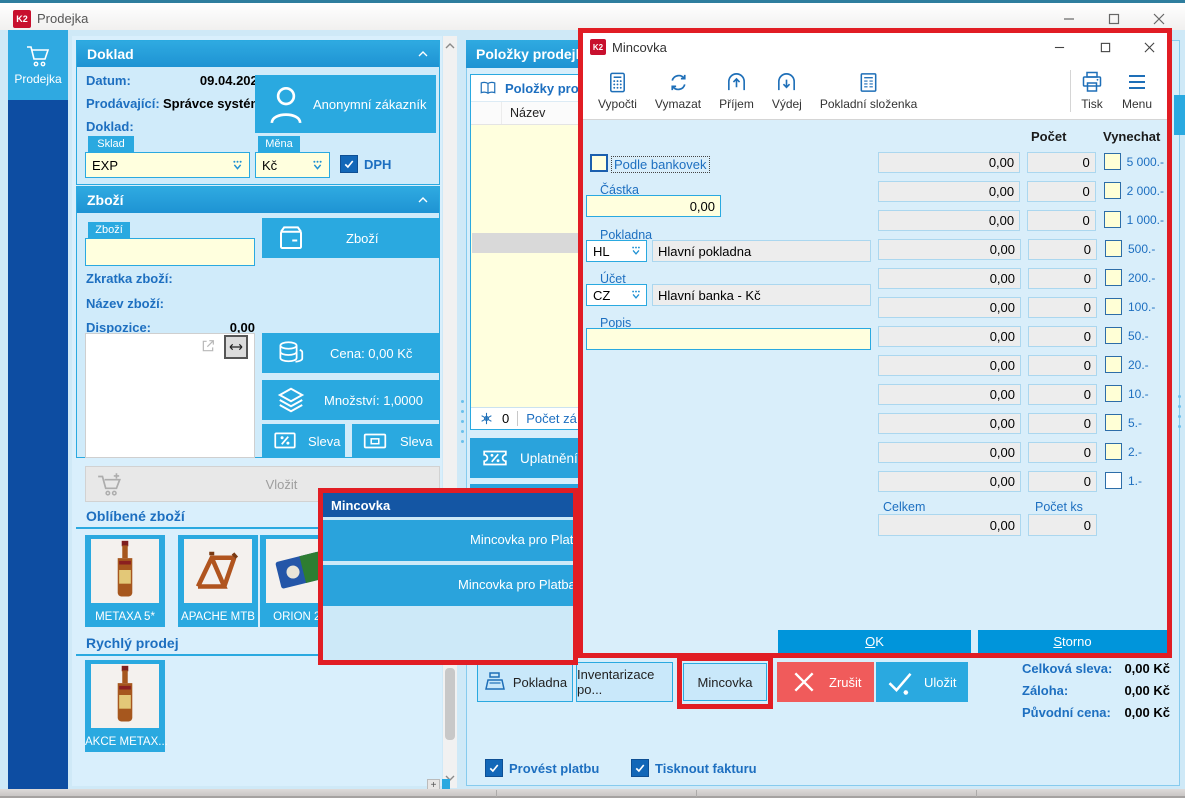  What do you see at coordinates (1158, 19) in the screenshot?
I see `window-close-button` at bounding box center [1158, 19].